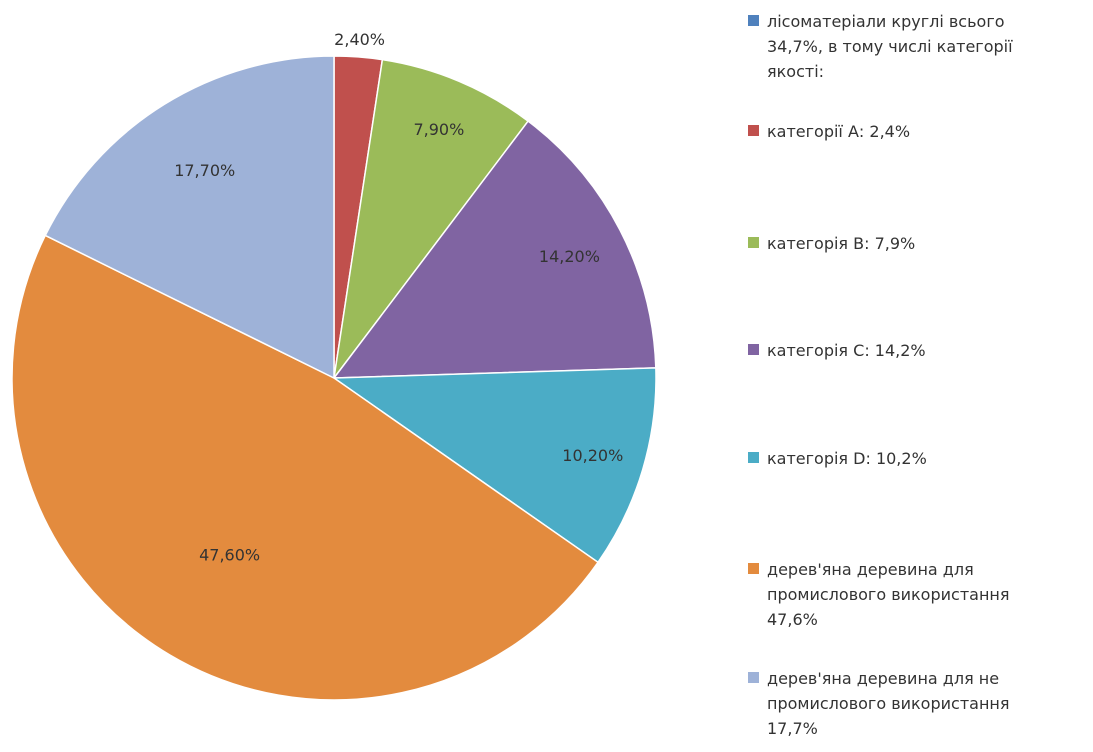 This screenshot has height=752, width=1093. Describe the element at coordinates (359, 39) in the screenshot. I see `pie-data-label: 2,40%` at that location.